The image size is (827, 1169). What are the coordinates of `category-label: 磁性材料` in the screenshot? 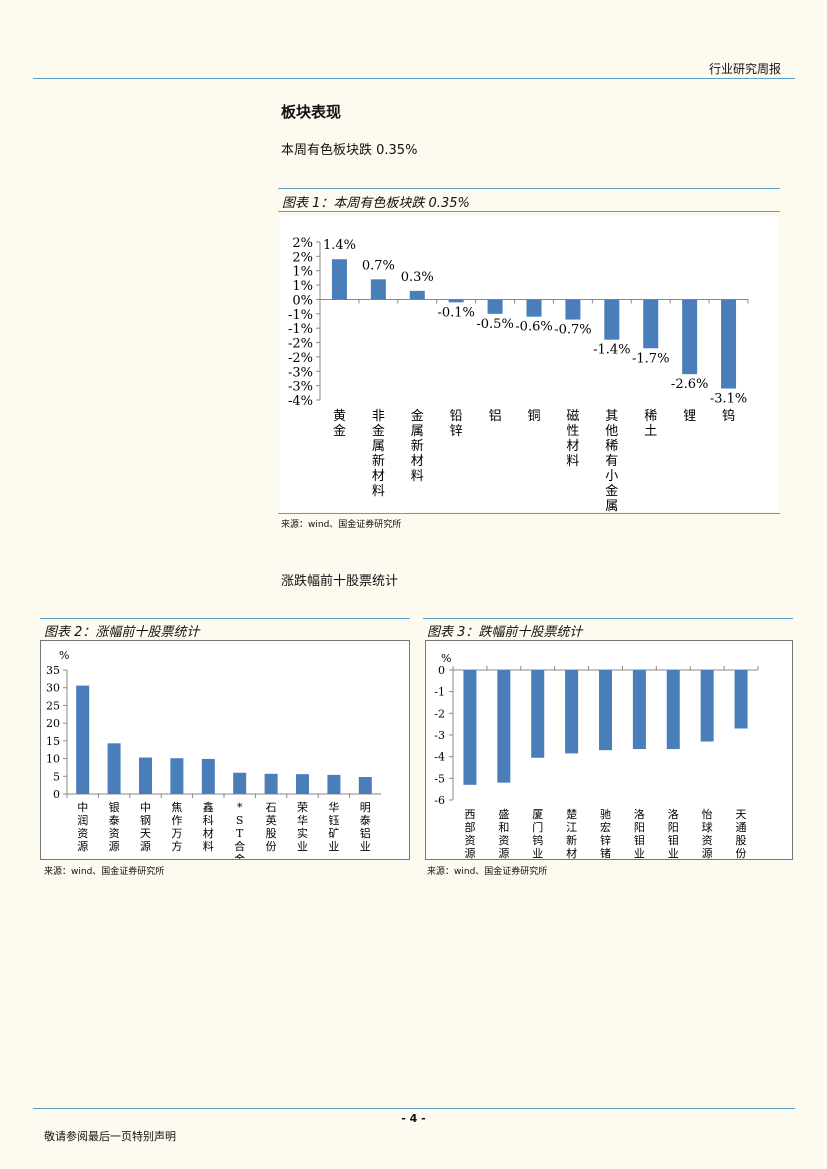 It's located at (572, 439).